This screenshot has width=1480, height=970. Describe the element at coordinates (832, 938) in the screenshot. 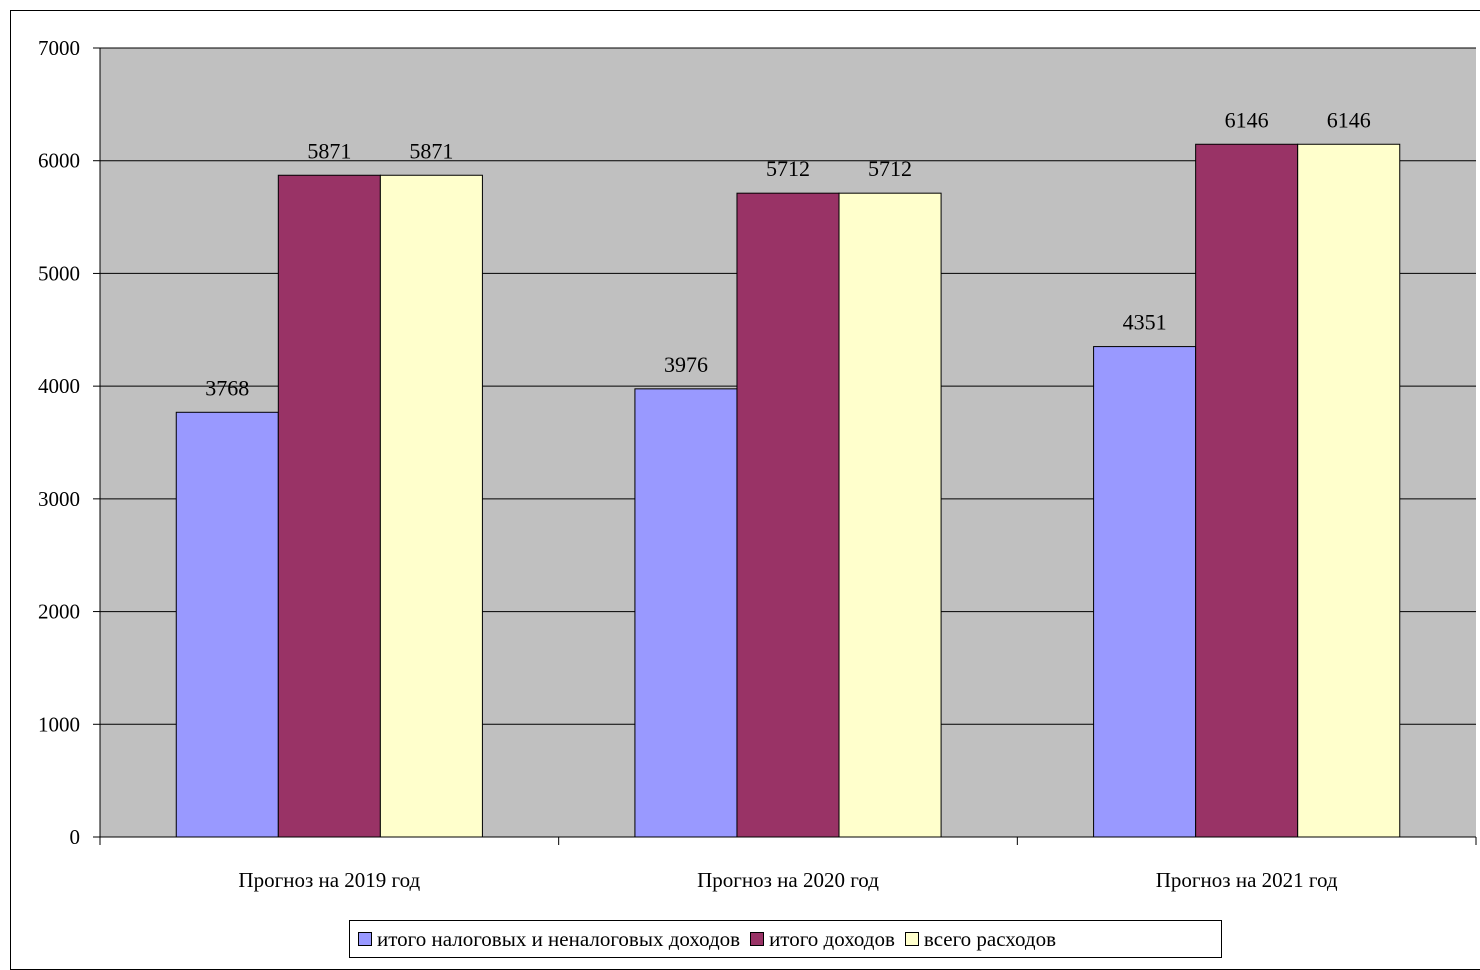

I see `legend-label-series-1: итого доходов` at that location.